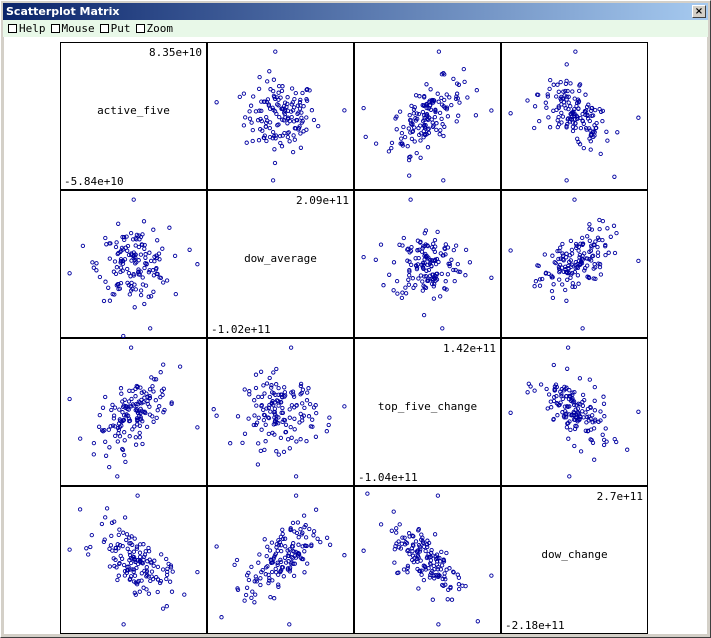  I want to click on matrix-cell-r1-c1: dow_average 2.09e+11 -1.02e+11, so click(280, 264).